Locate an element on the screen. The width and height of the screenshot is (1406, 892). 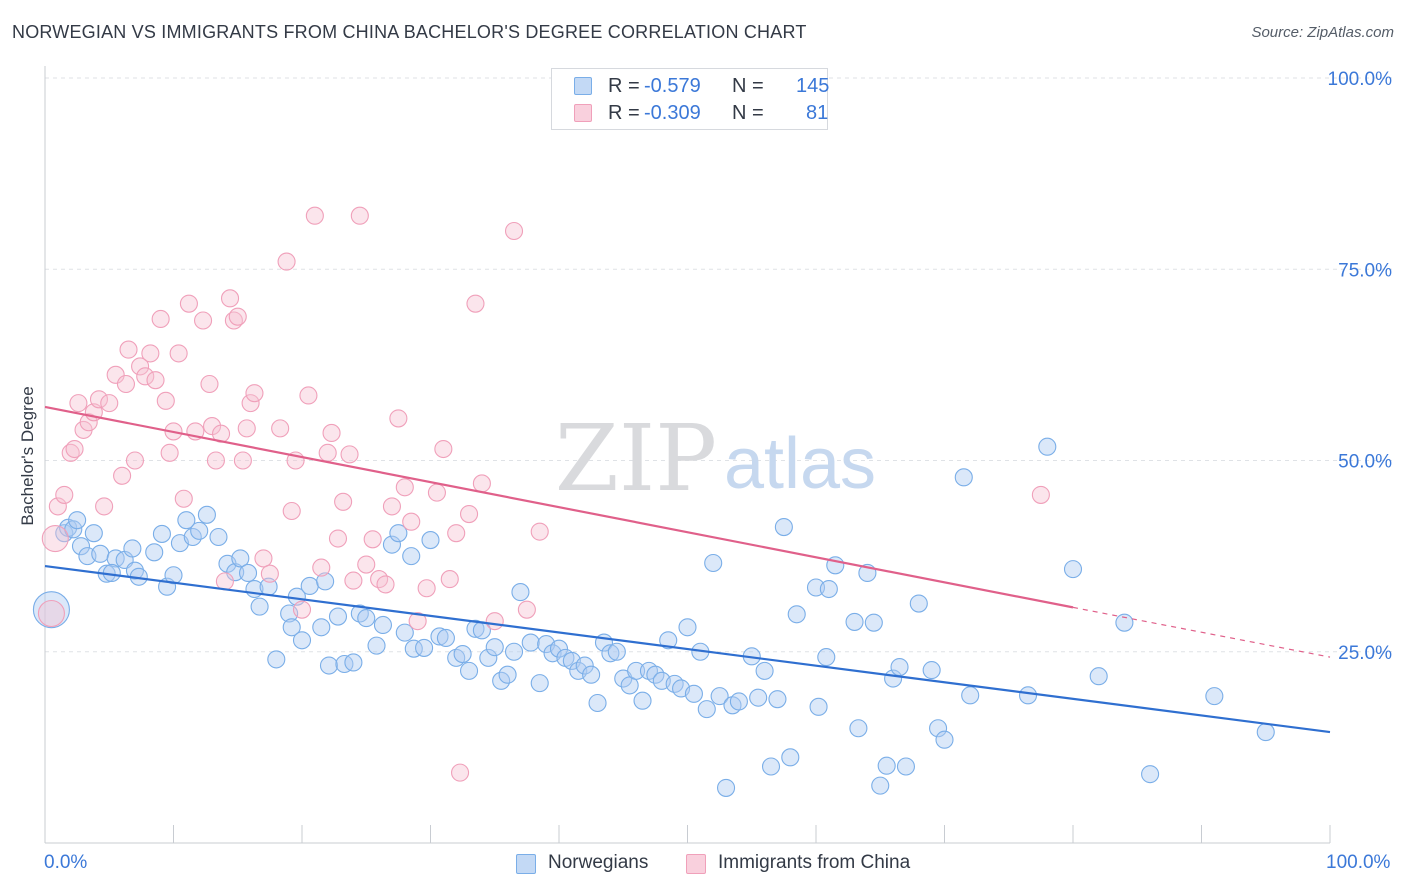
n-label: N = is located at coordinates (748, 86).